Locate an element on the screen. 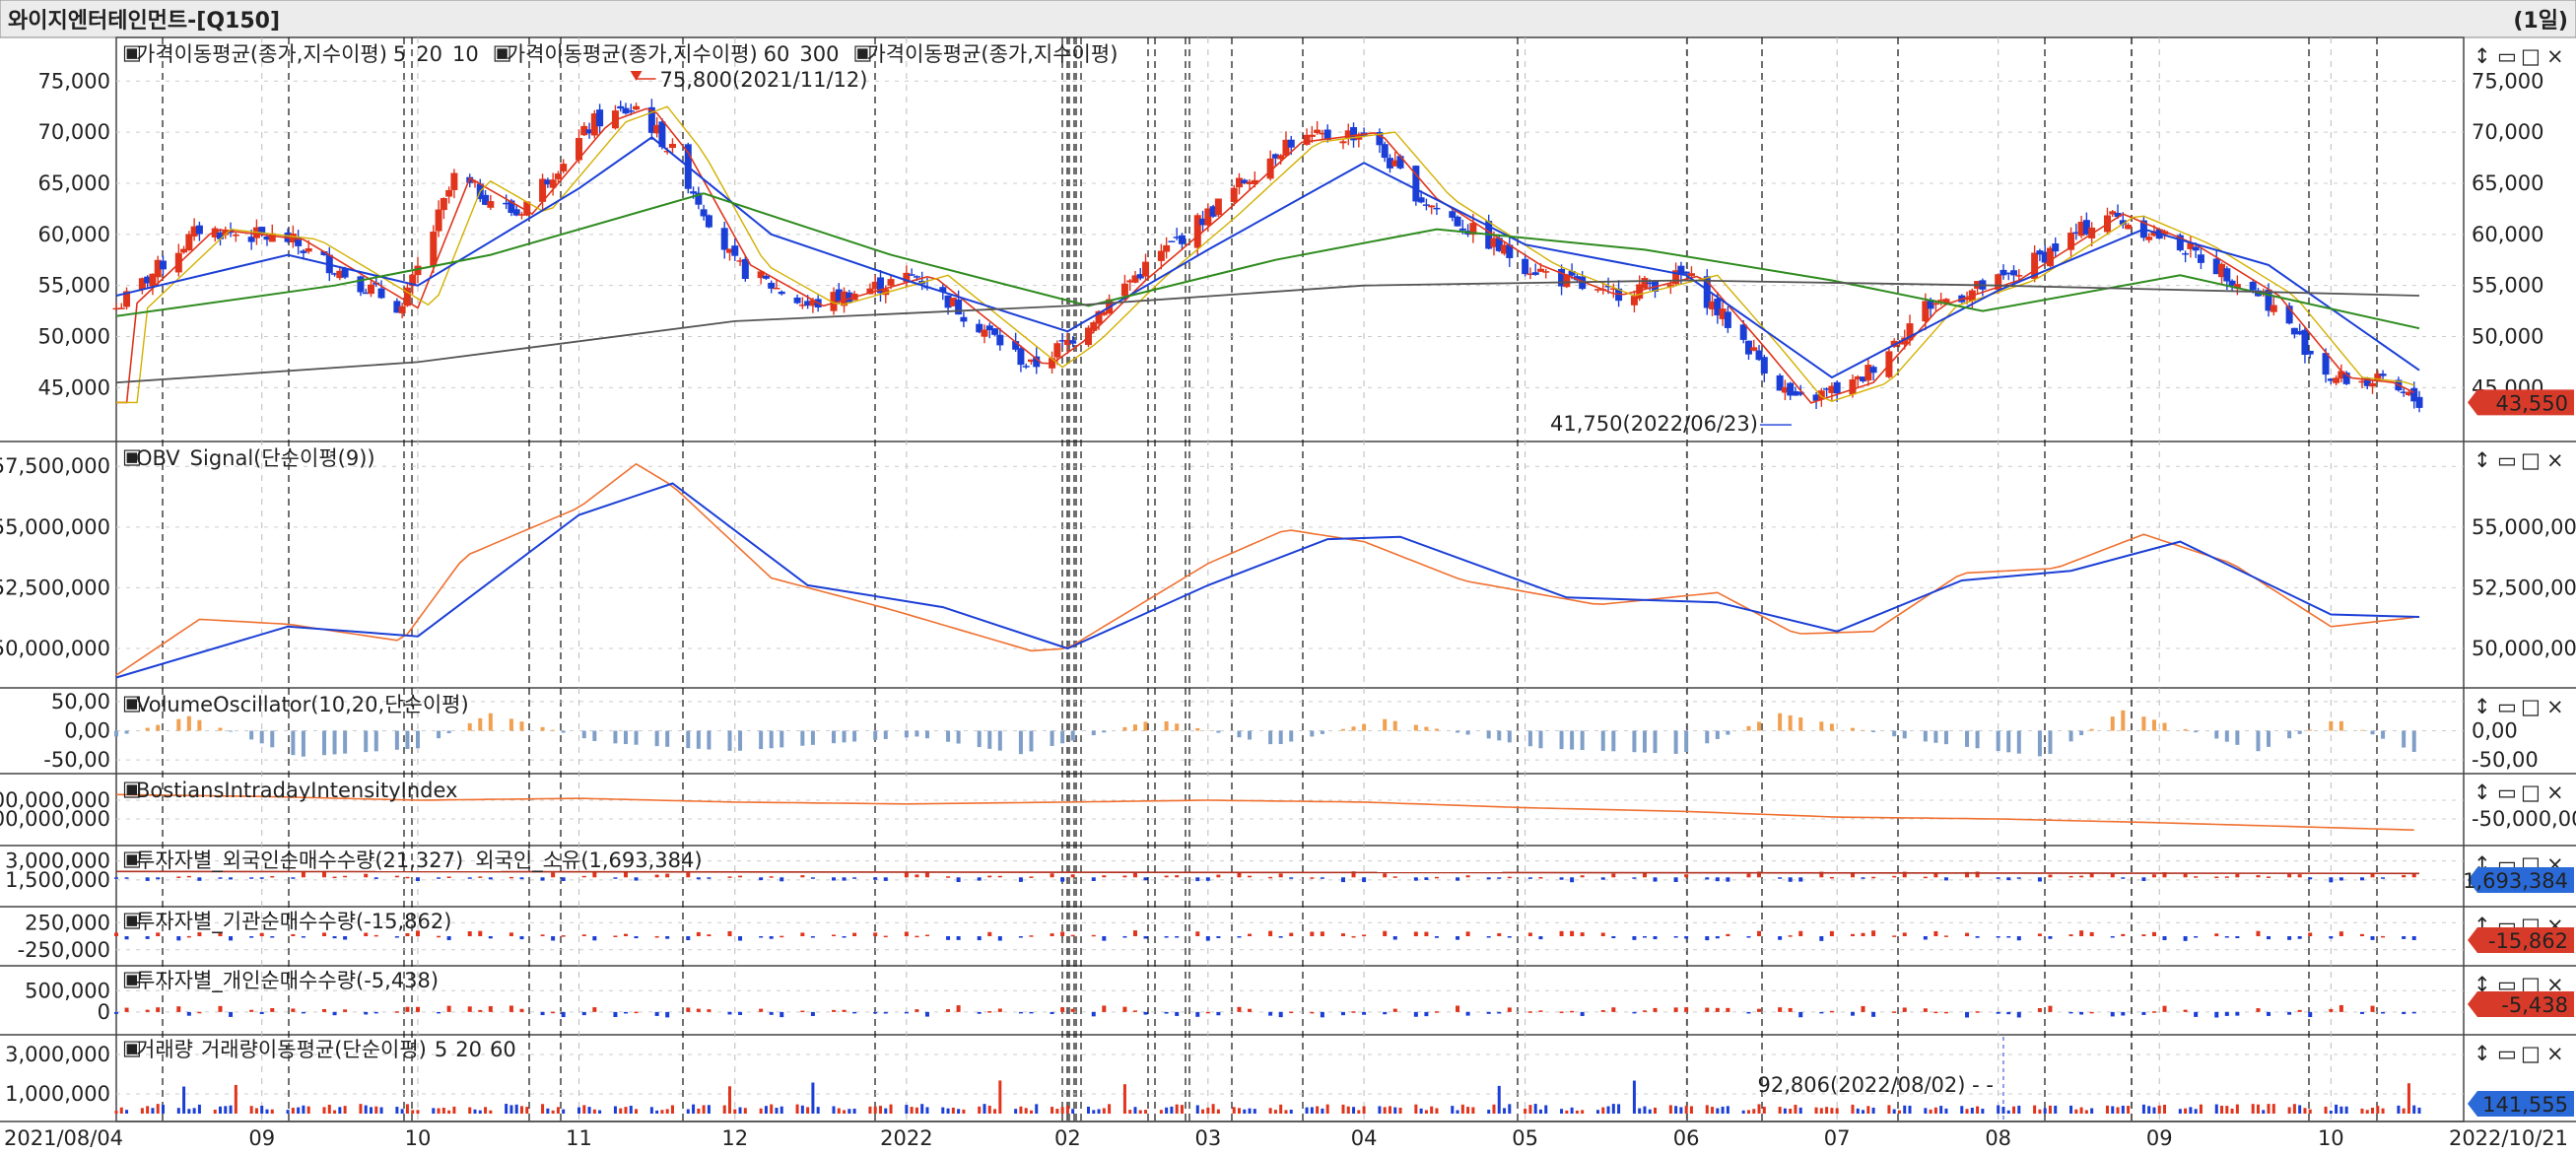  x-start-date: 2021/08/04 is located at coordinates (64, 1138).